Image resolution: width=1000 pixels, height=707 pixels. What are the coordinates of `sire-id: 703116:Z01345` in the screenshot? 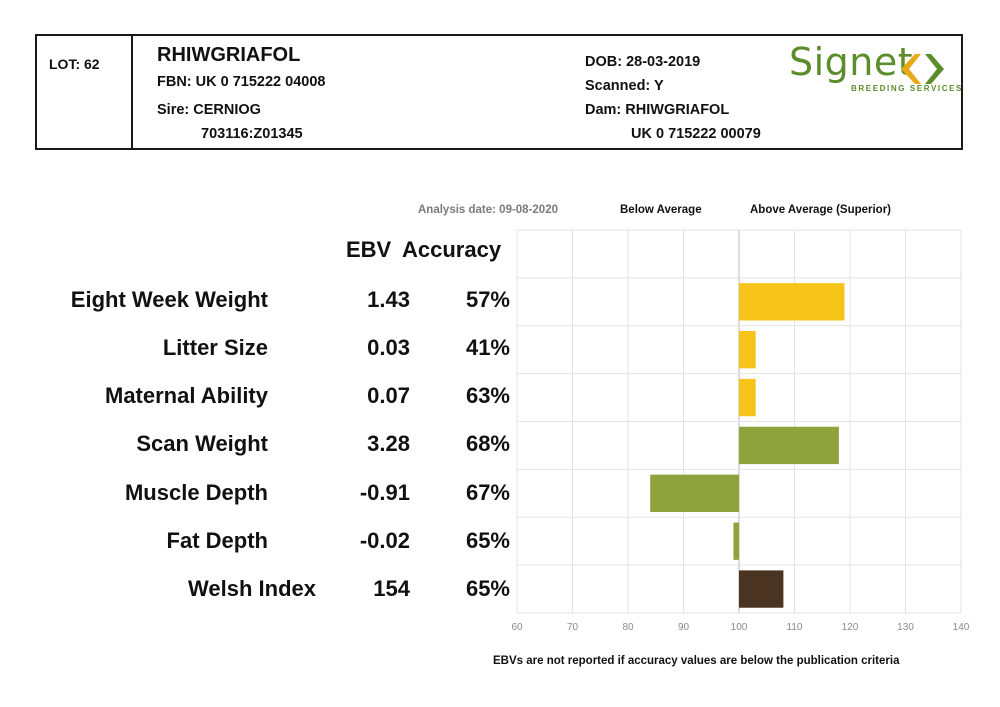 It's located at (252, 134).